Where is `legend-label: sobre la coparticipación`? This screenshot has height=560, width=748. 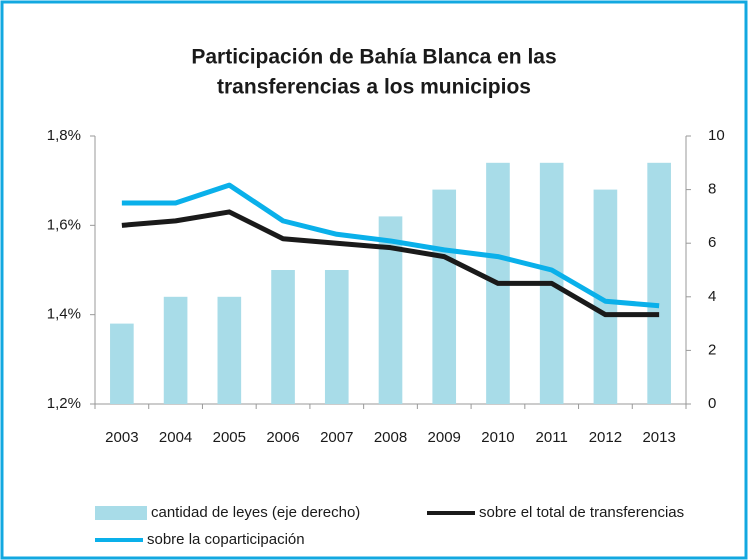 legend-label: sobre la coparticipación is located at coordinates (226, 539).